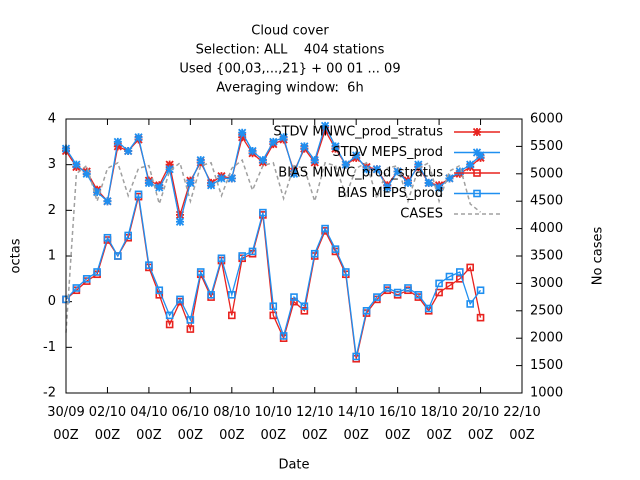  I want to click on y-axis-label: octas, so click(16, 255).